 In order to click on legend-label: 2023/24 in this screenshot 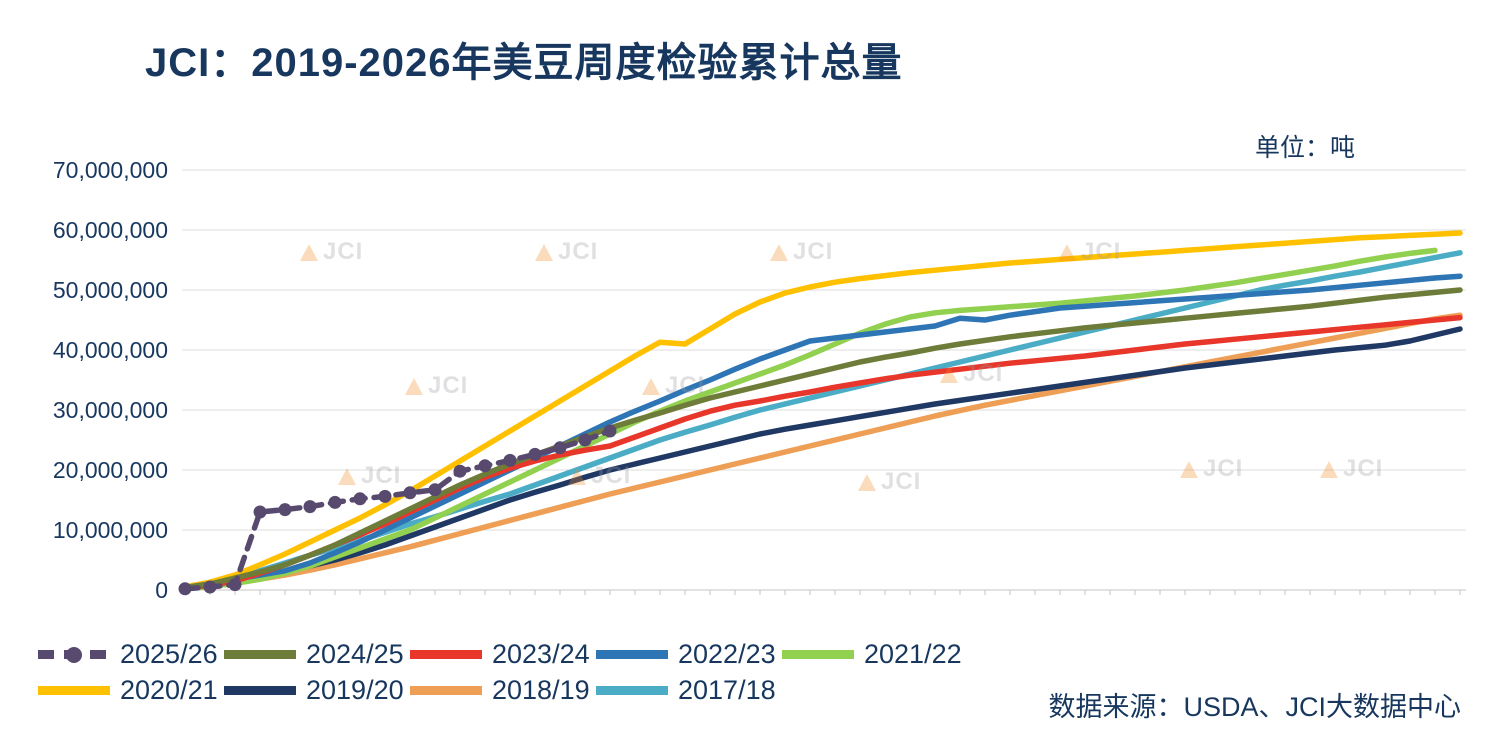, I will do `click(541, 654)`.